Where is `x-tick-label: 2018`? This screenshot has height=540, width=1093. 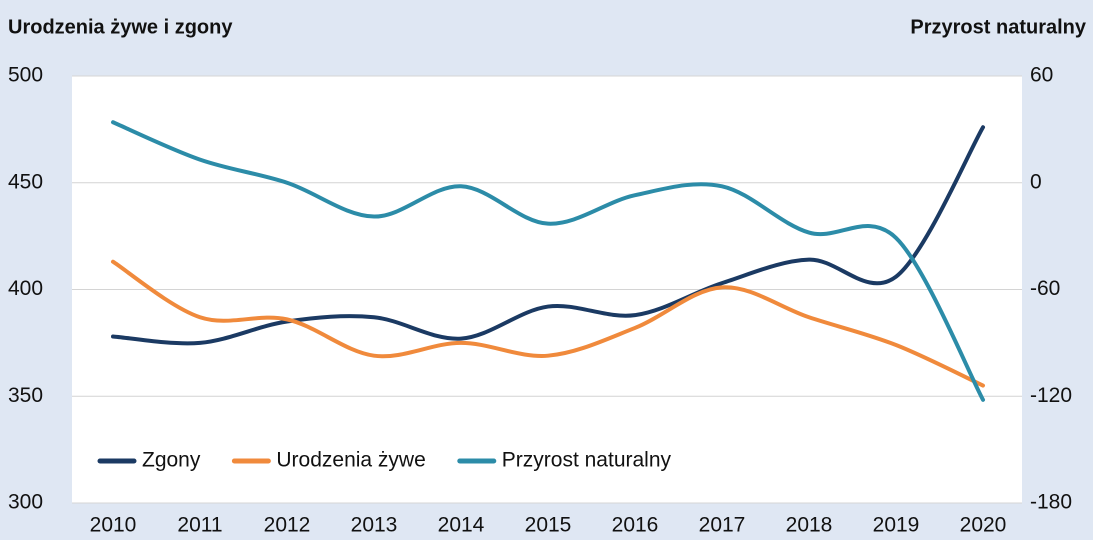
x-tick-label: 2018 is located at coordinates (809, 525).